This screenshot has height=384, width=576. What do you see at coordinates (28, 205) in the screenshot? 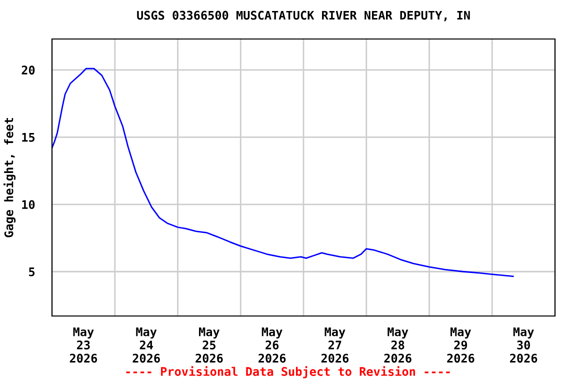
I see `y-tick-label: 10` at bounding box center [28, 205].